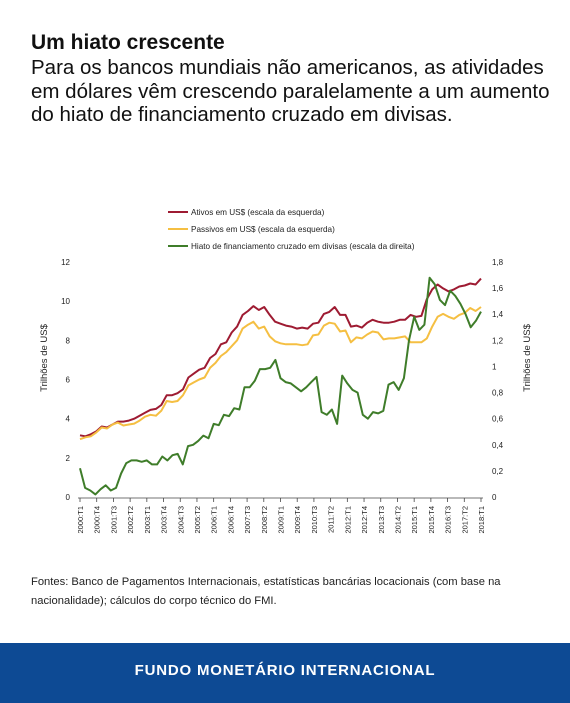 This screenshot has width=570, height=703. Describe the element at coordinates (314, 520) in the screenshot. I see `x-tick-label: 2010:T3` at that location.